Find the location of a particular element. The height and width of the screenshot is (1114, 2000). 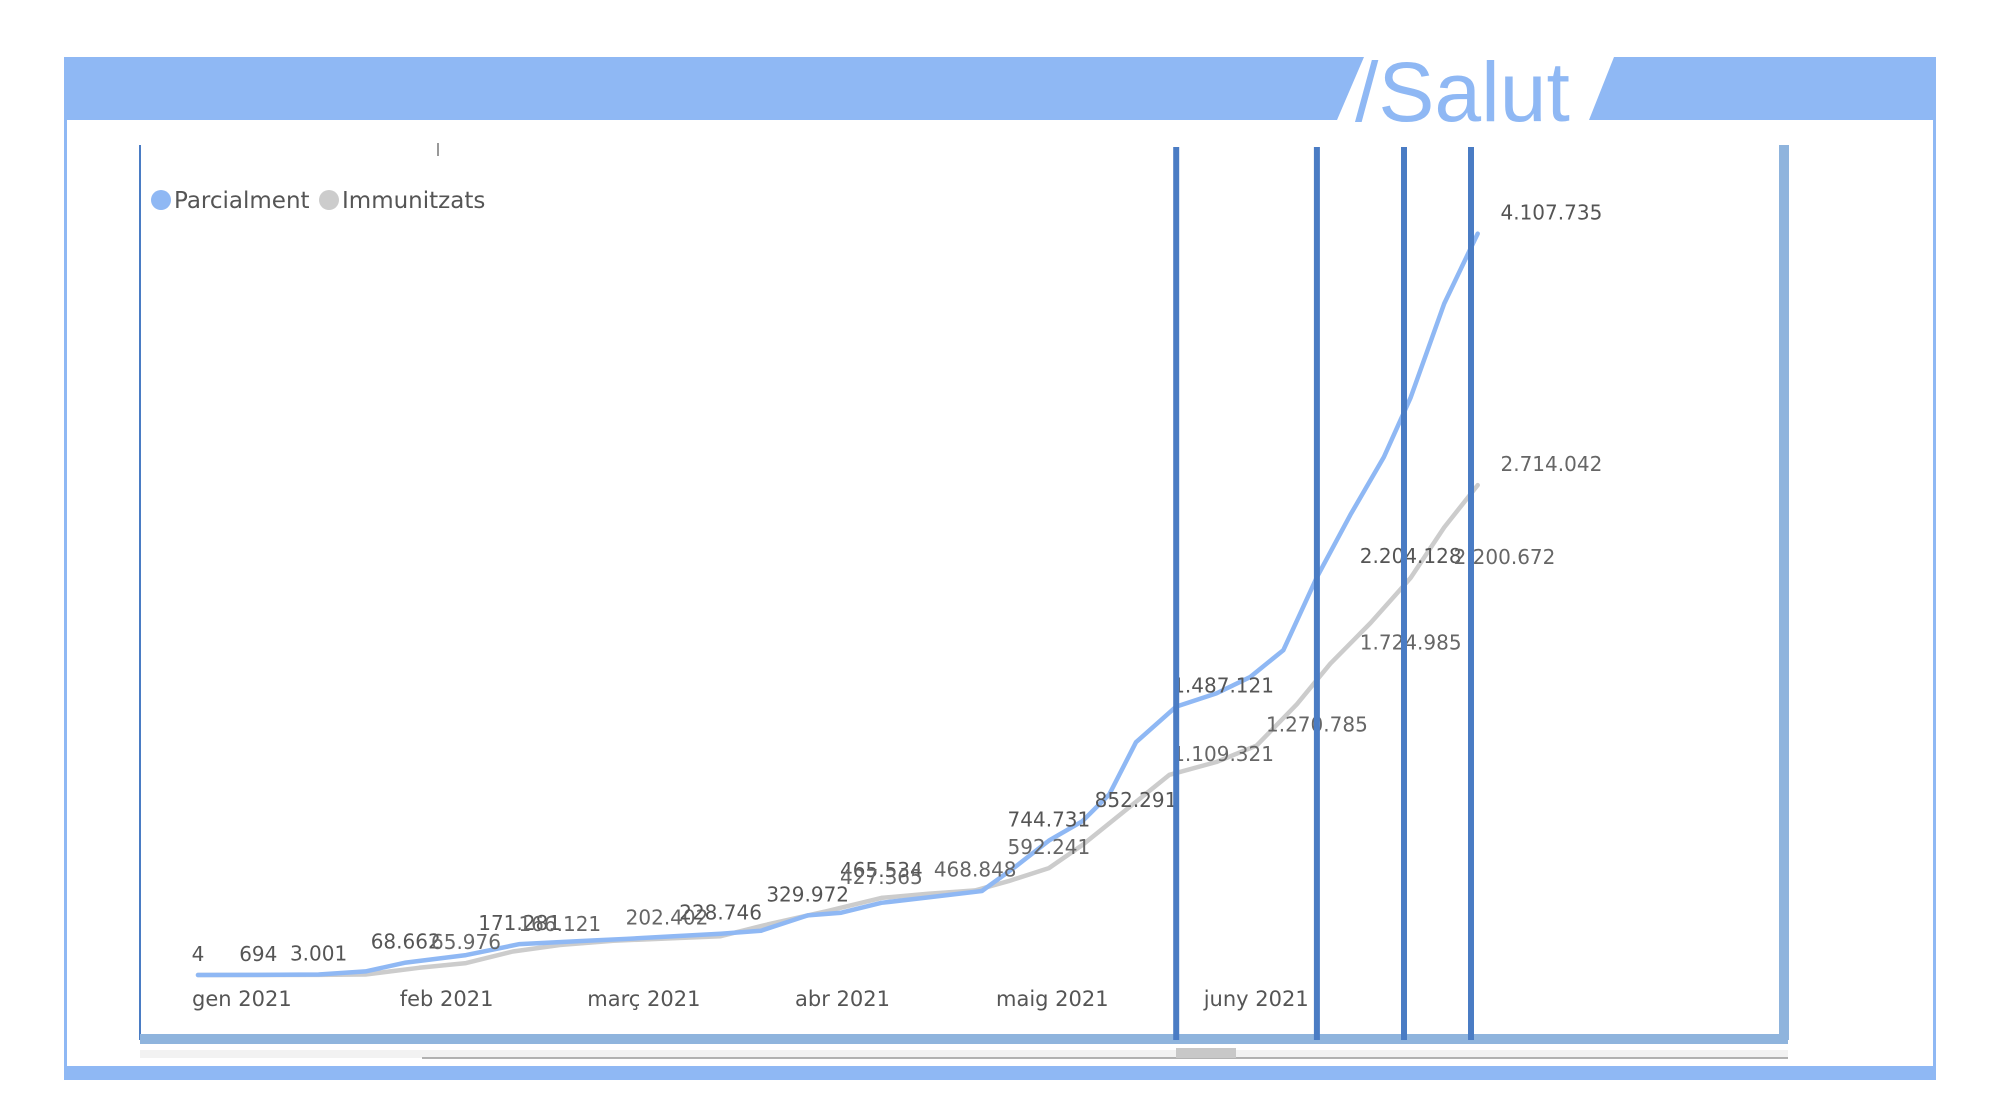

data-label: 4.107.735 is located at coordinates (1552, 213).